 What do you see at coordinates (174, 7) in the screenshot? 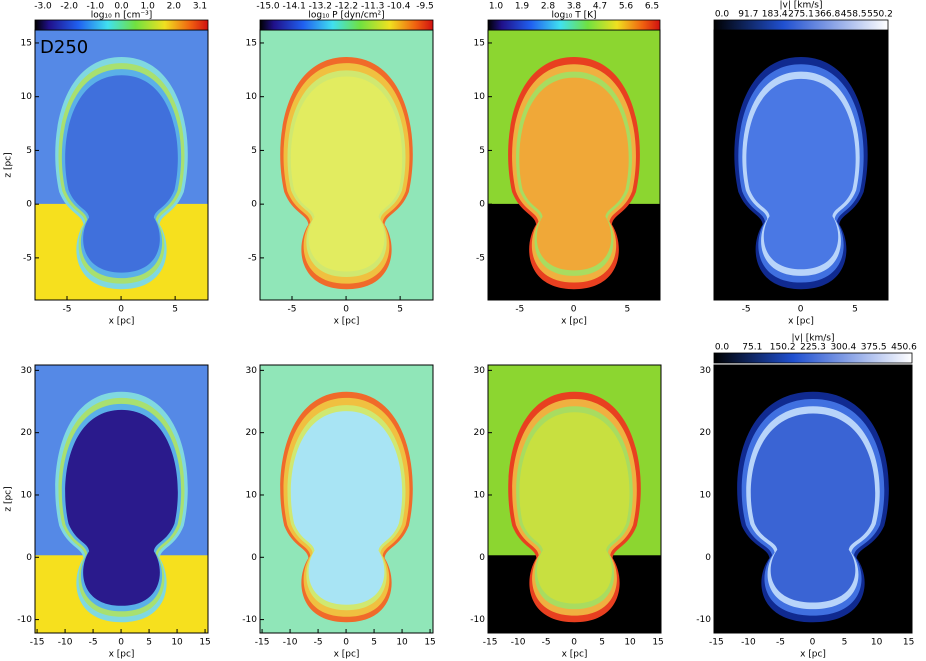
I see `colorbar-tick-label: 2.0` at bounding box center [174, 7].